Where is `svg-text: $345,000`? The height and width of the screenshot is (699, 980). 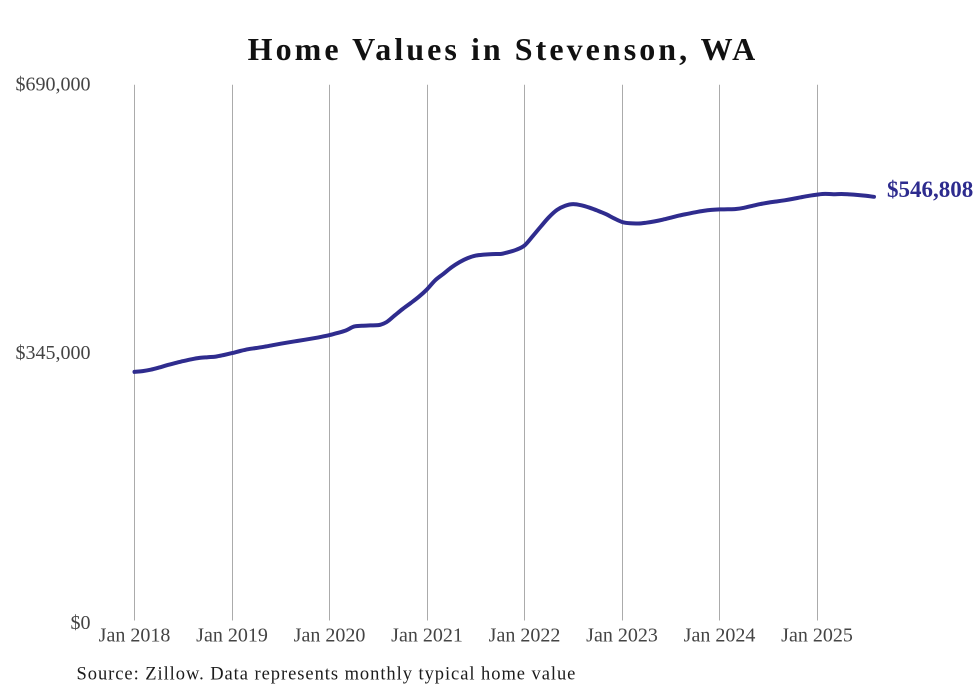 svg-text: $345,000 is located at coordinates (53, 353).